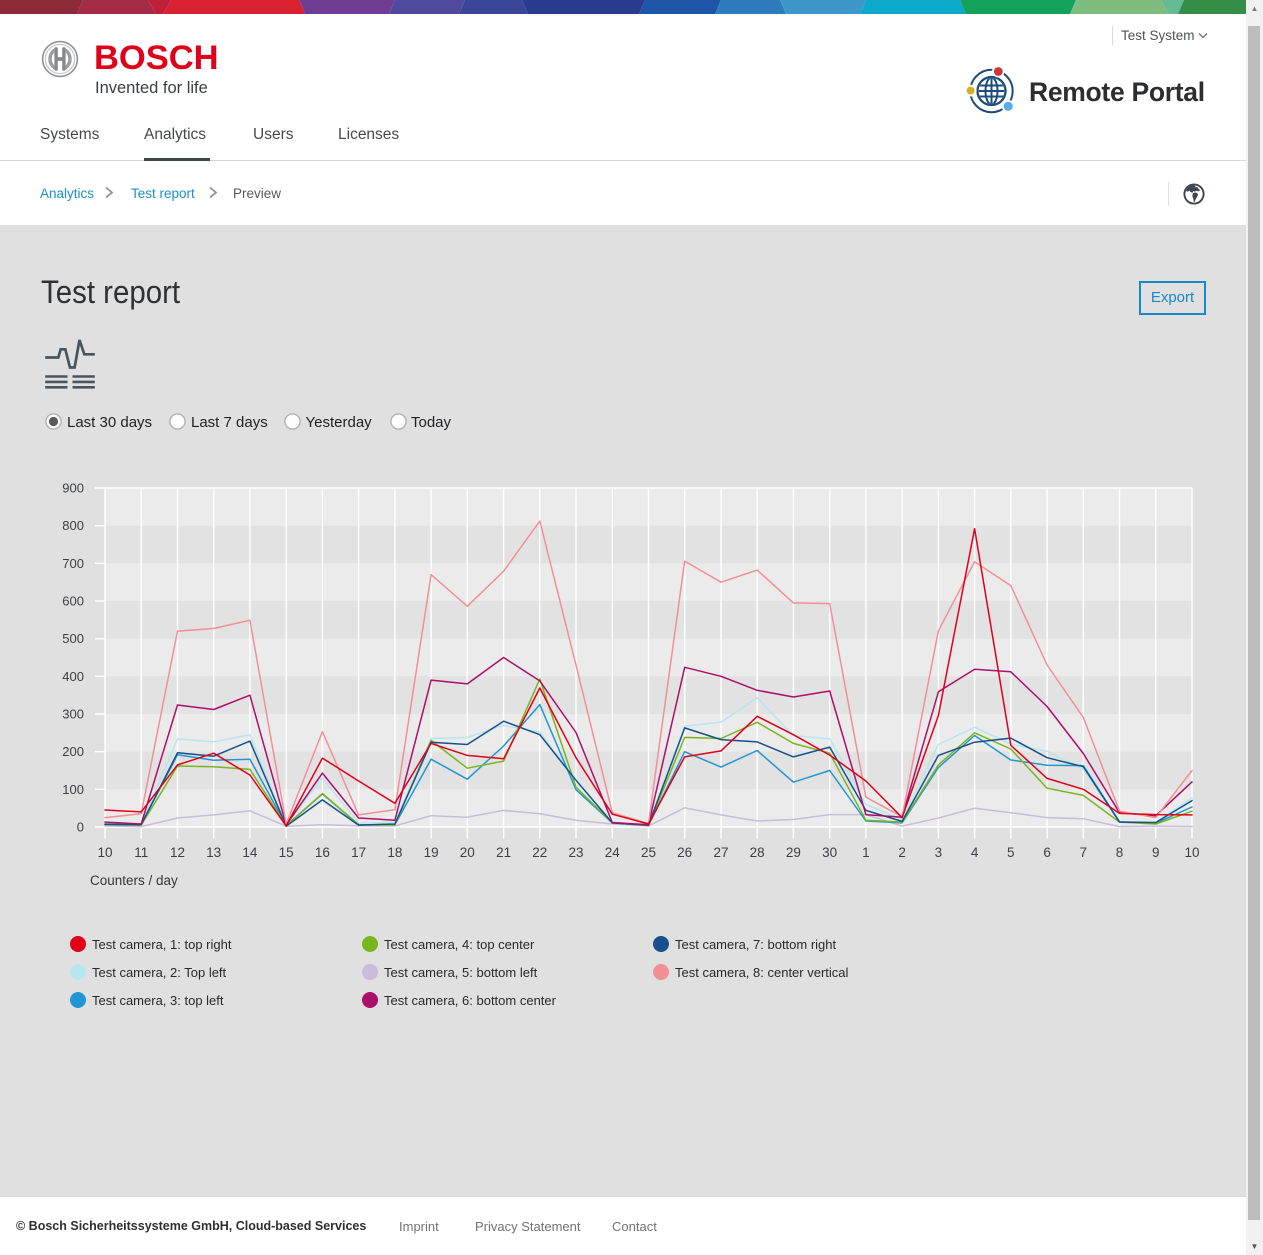 The image size is (1263, 1255). Describe the element at coordinates (73, 676) in the screenshot. I see `svg-text: 400` at that location.